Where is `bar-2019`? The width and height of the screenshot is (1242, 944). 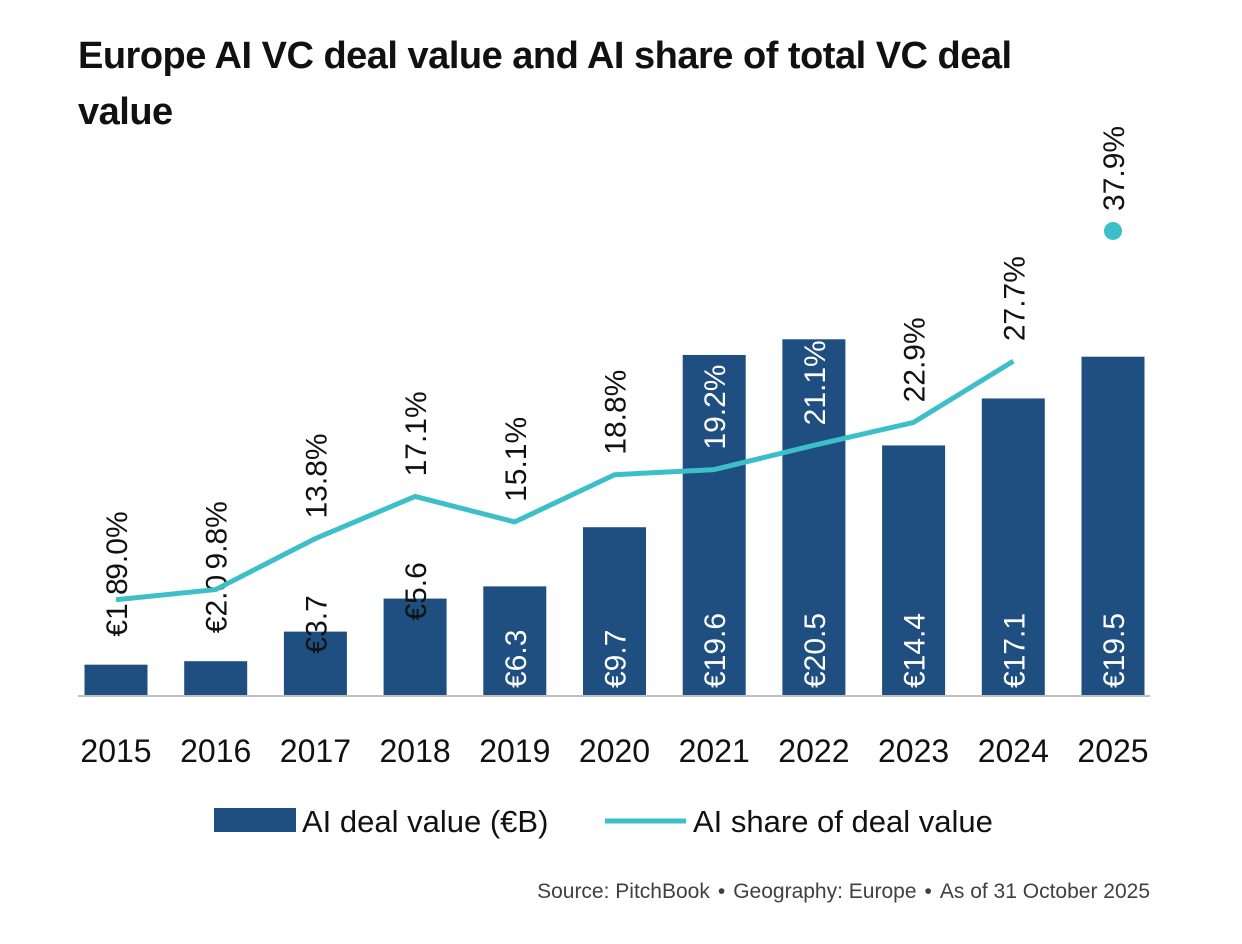 bar-2019 is located at coordinates (515, 641).